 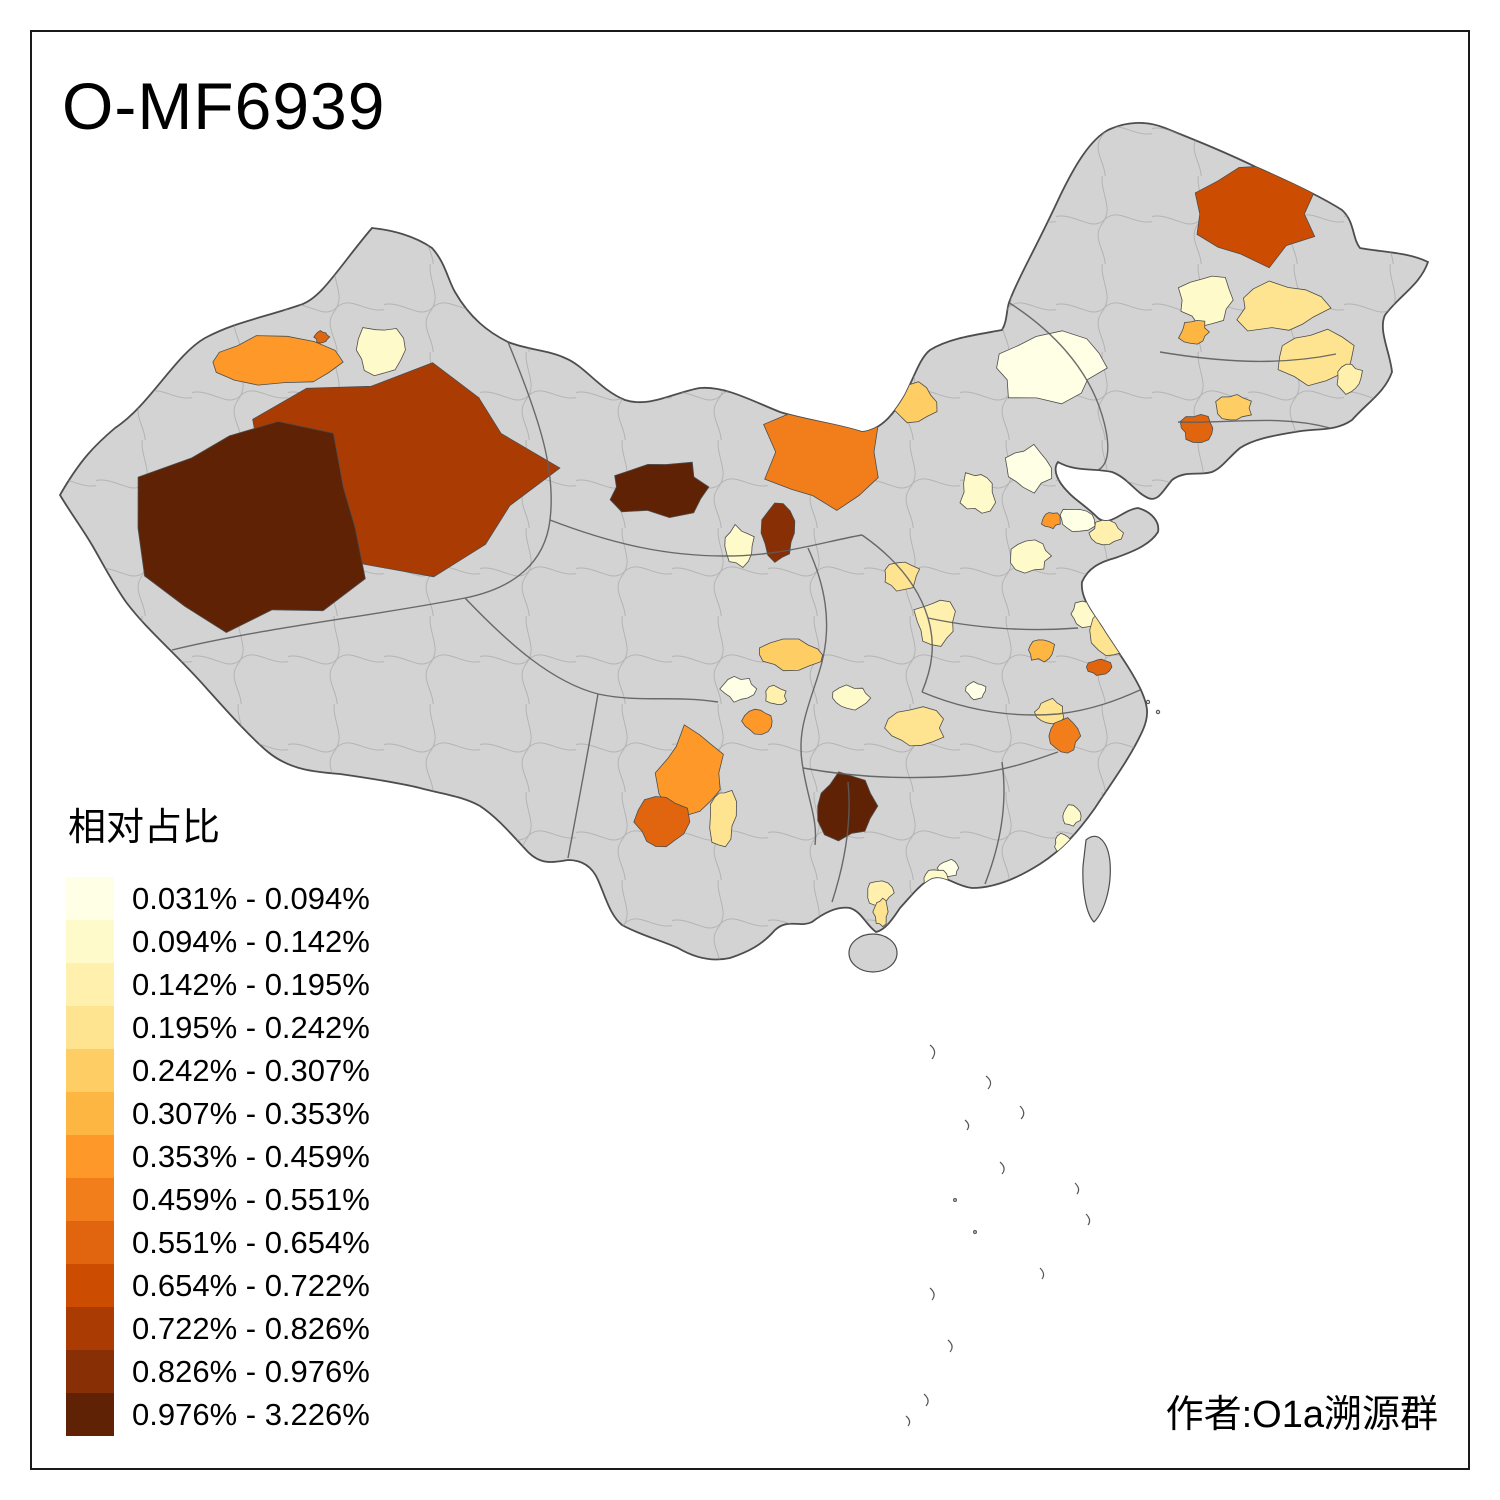 I want to click on legend-item: 0.459% - 0.551%, so click(x=218, y=1199).